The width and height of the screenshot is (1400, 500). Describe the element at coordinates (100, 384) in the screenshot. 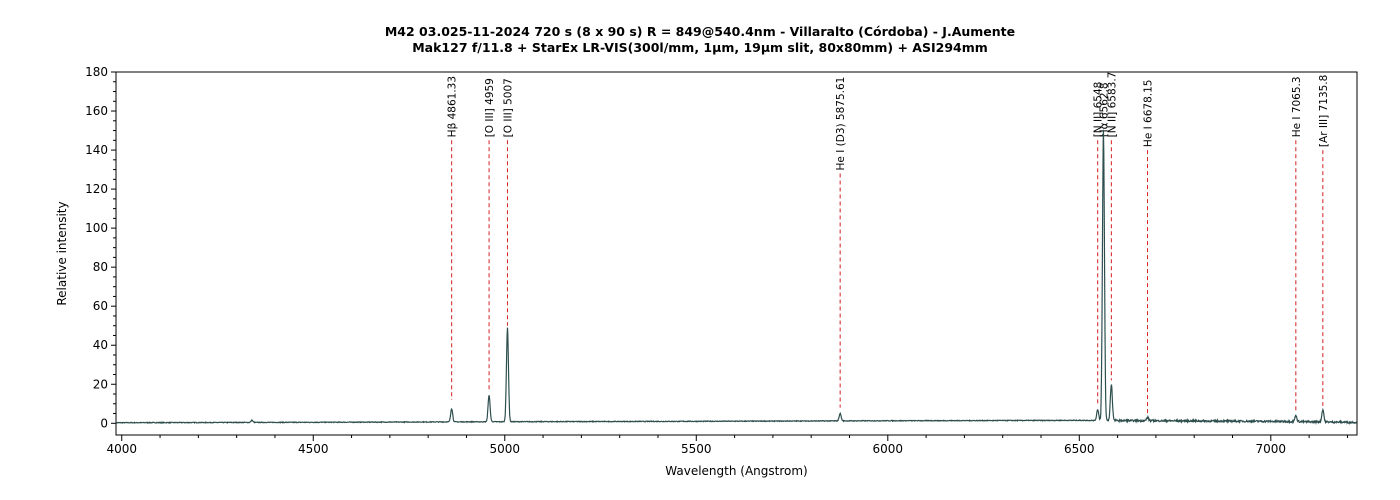

I see `y-tick-label: 20` at that location.